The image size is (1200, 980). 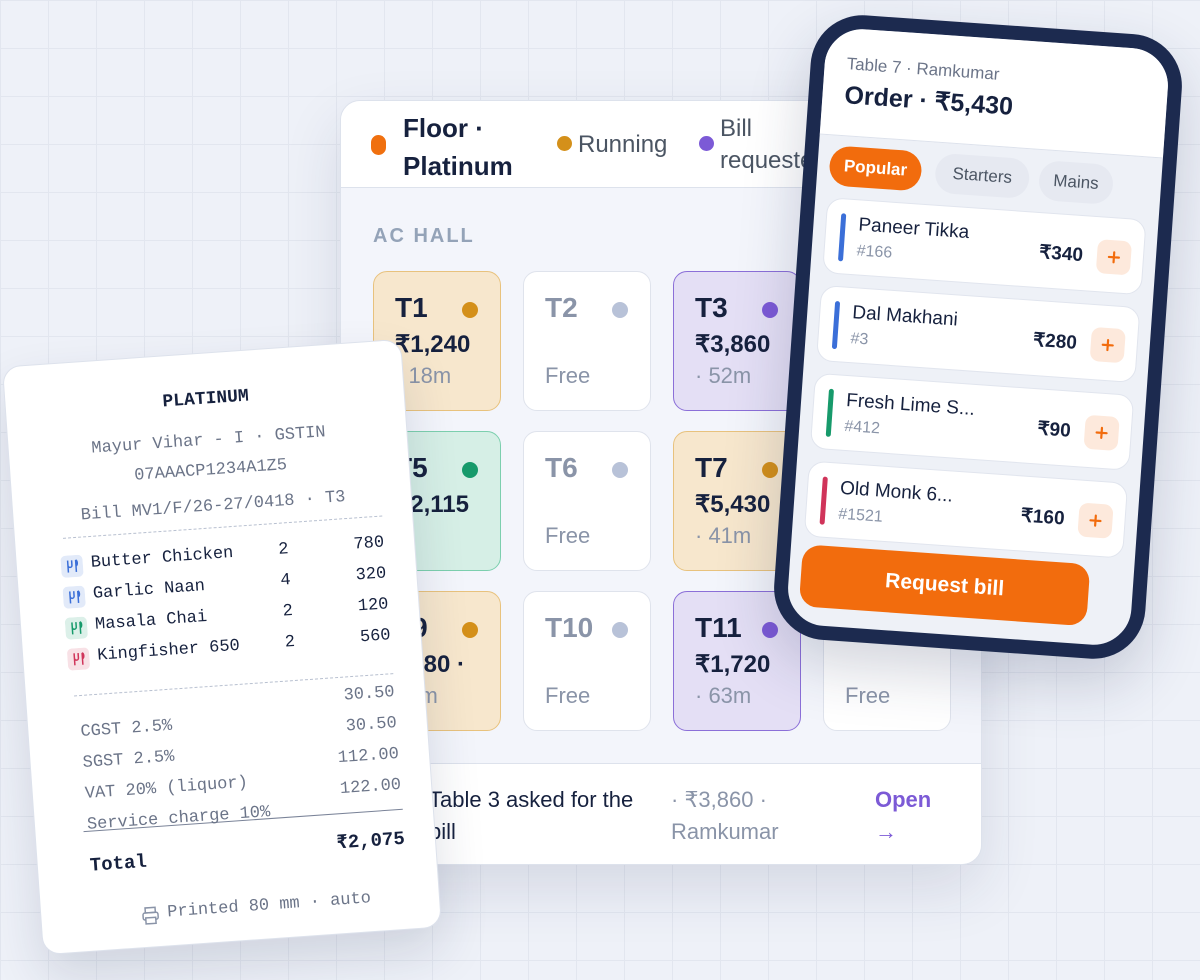 What do you see at coordinates (378, 145) in the screenshot?
I see `floor-icon` at bounding box center [378, 145].